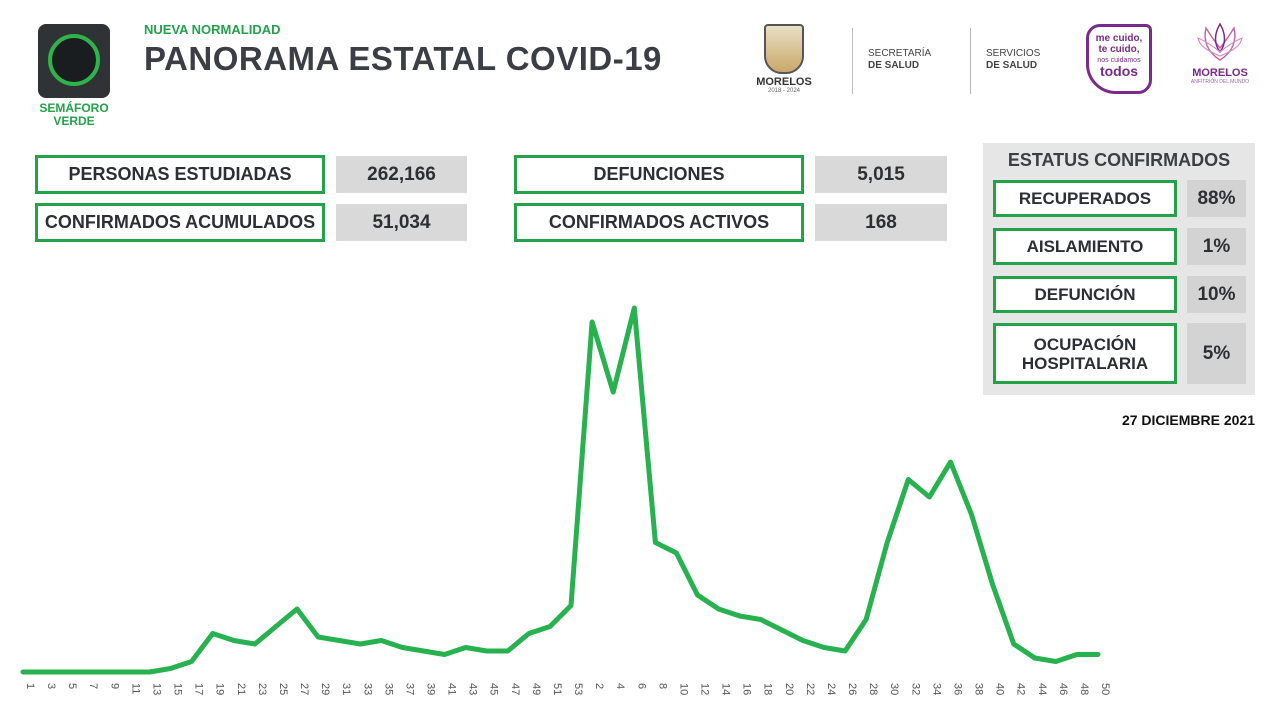 This screenshot has width=1280, height=719. What do you see at coordinates (747, 689) in the screenshot?
I see `x-tick-label: 16` at bounding box center [747, 689].